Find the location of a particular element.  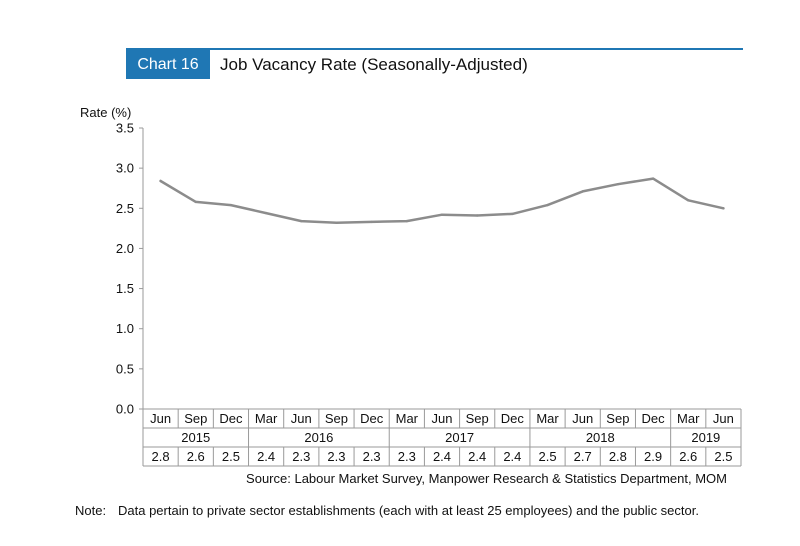

chart-title: Job Vacancy Rate (Seasonally-Adjusted) is located at coordinates (374, 64).